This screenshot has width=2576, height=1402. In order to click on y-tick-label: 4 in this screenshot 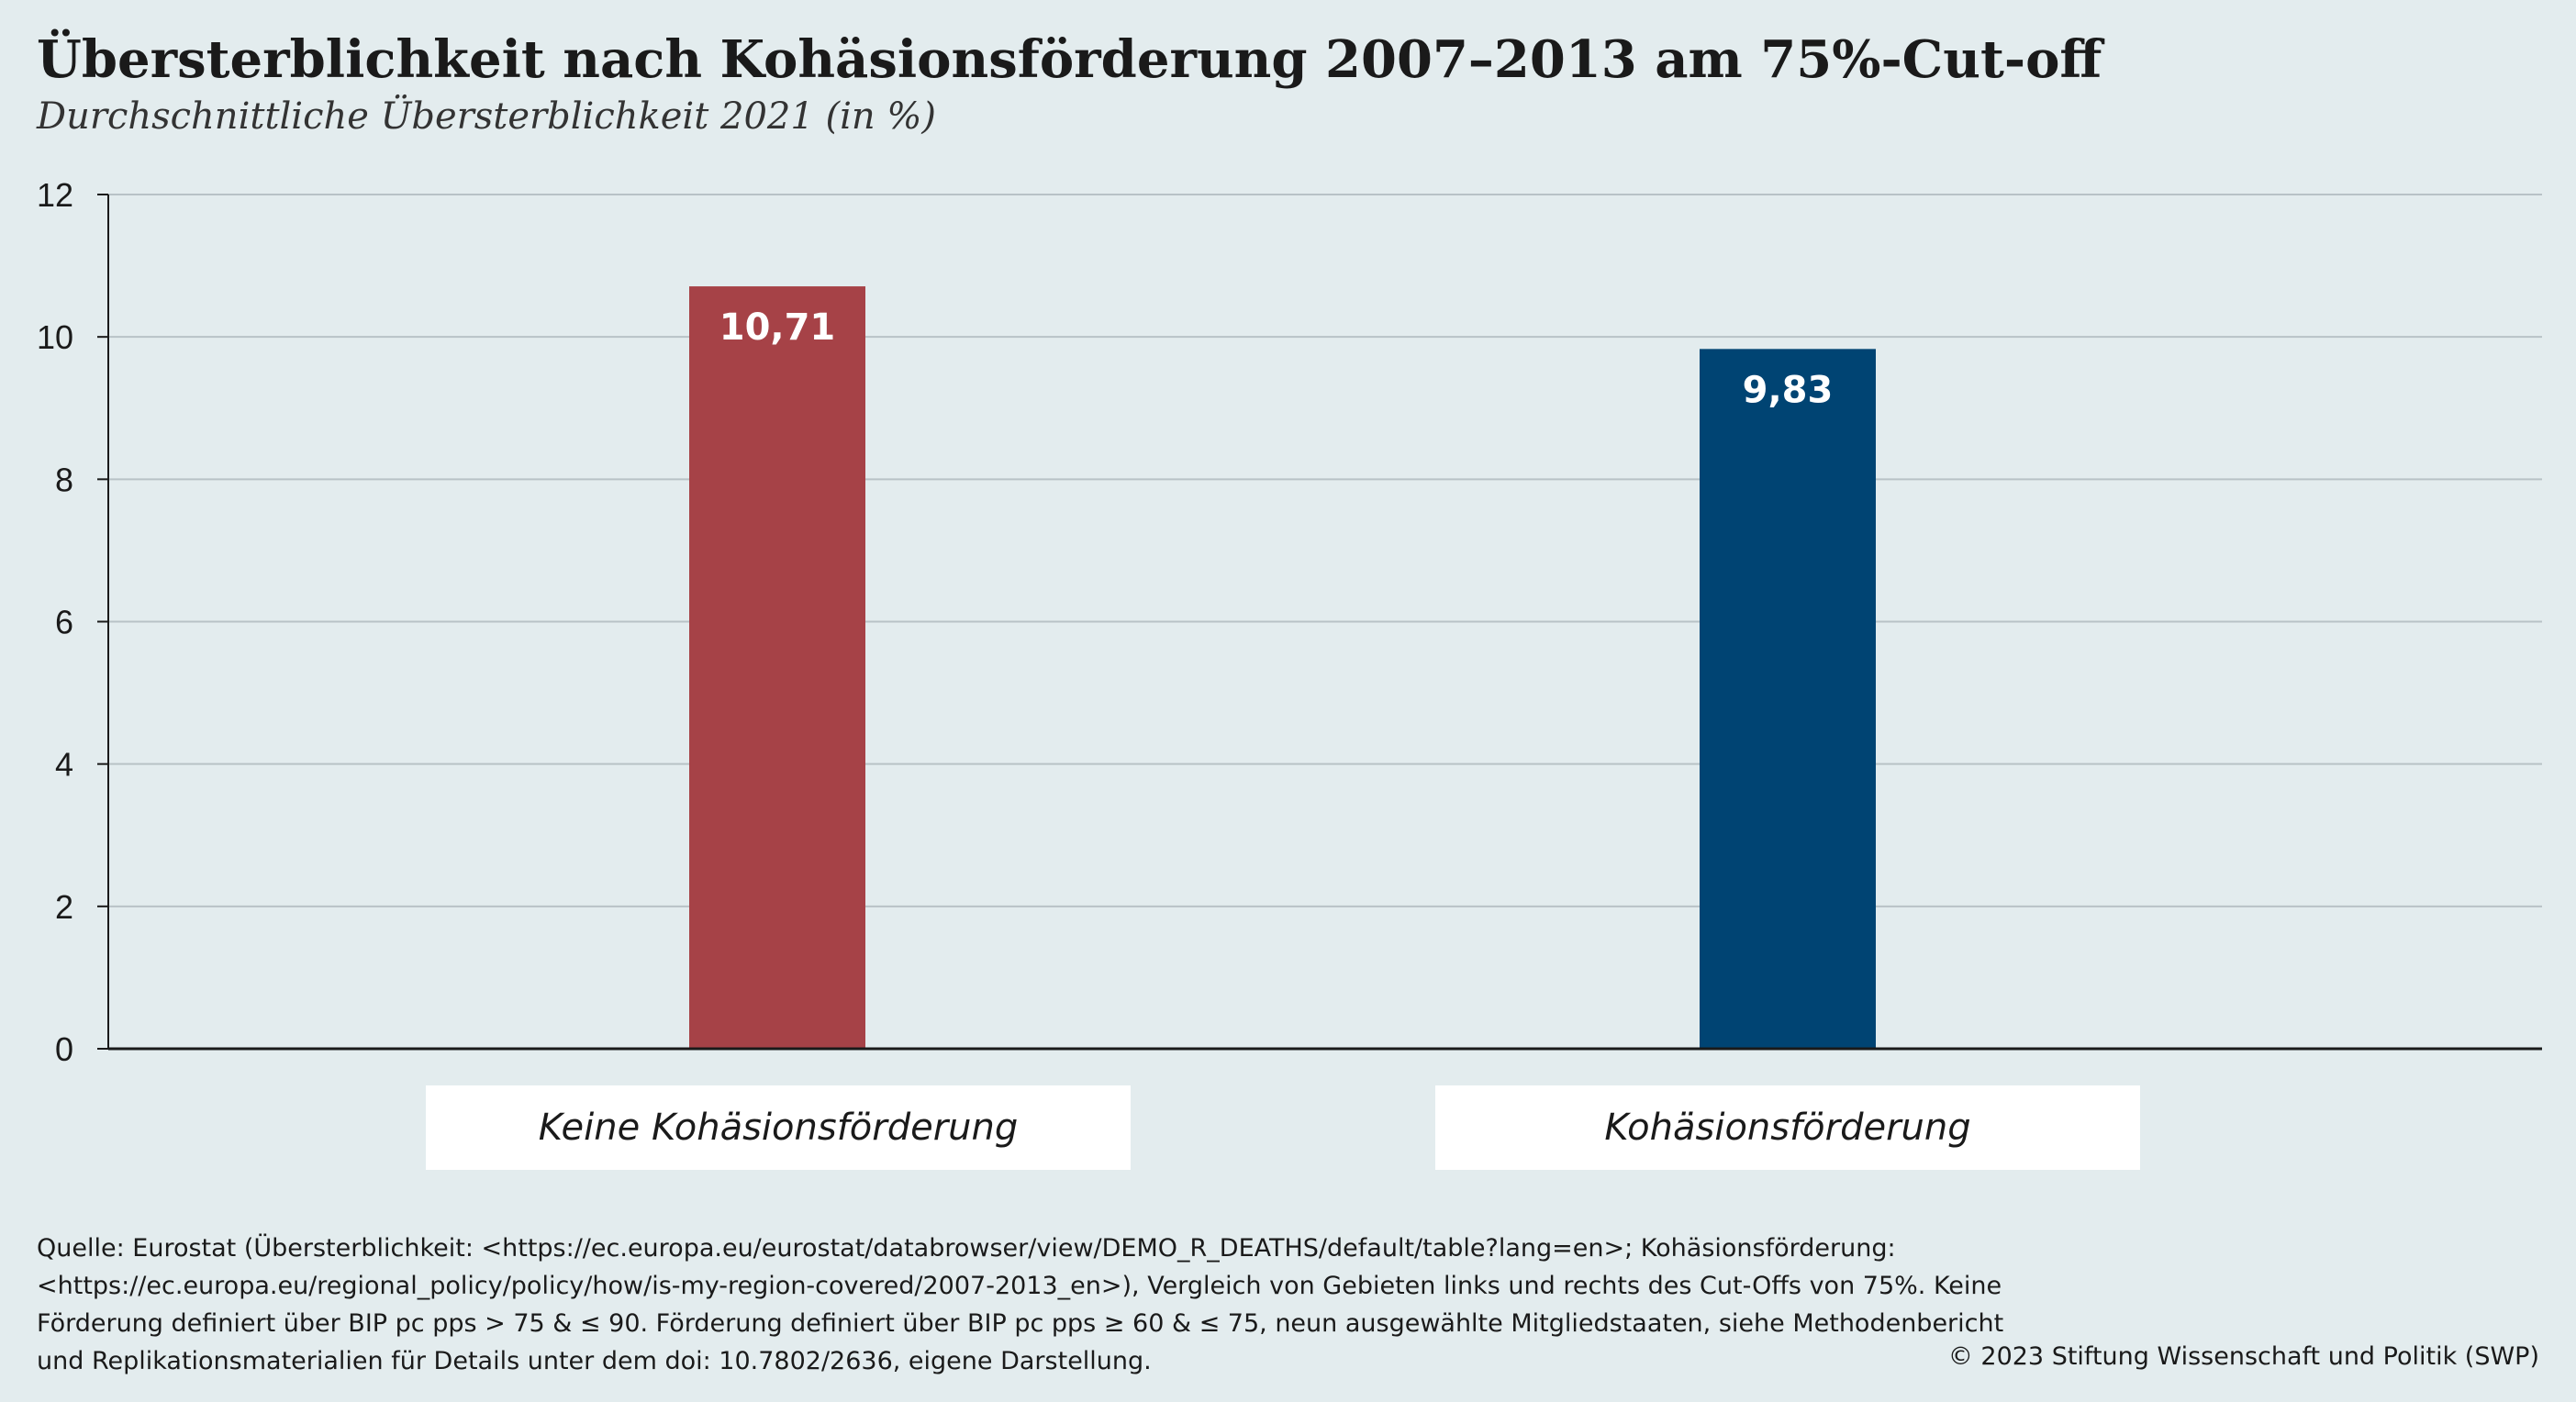, I will do `click(64, 765)`.